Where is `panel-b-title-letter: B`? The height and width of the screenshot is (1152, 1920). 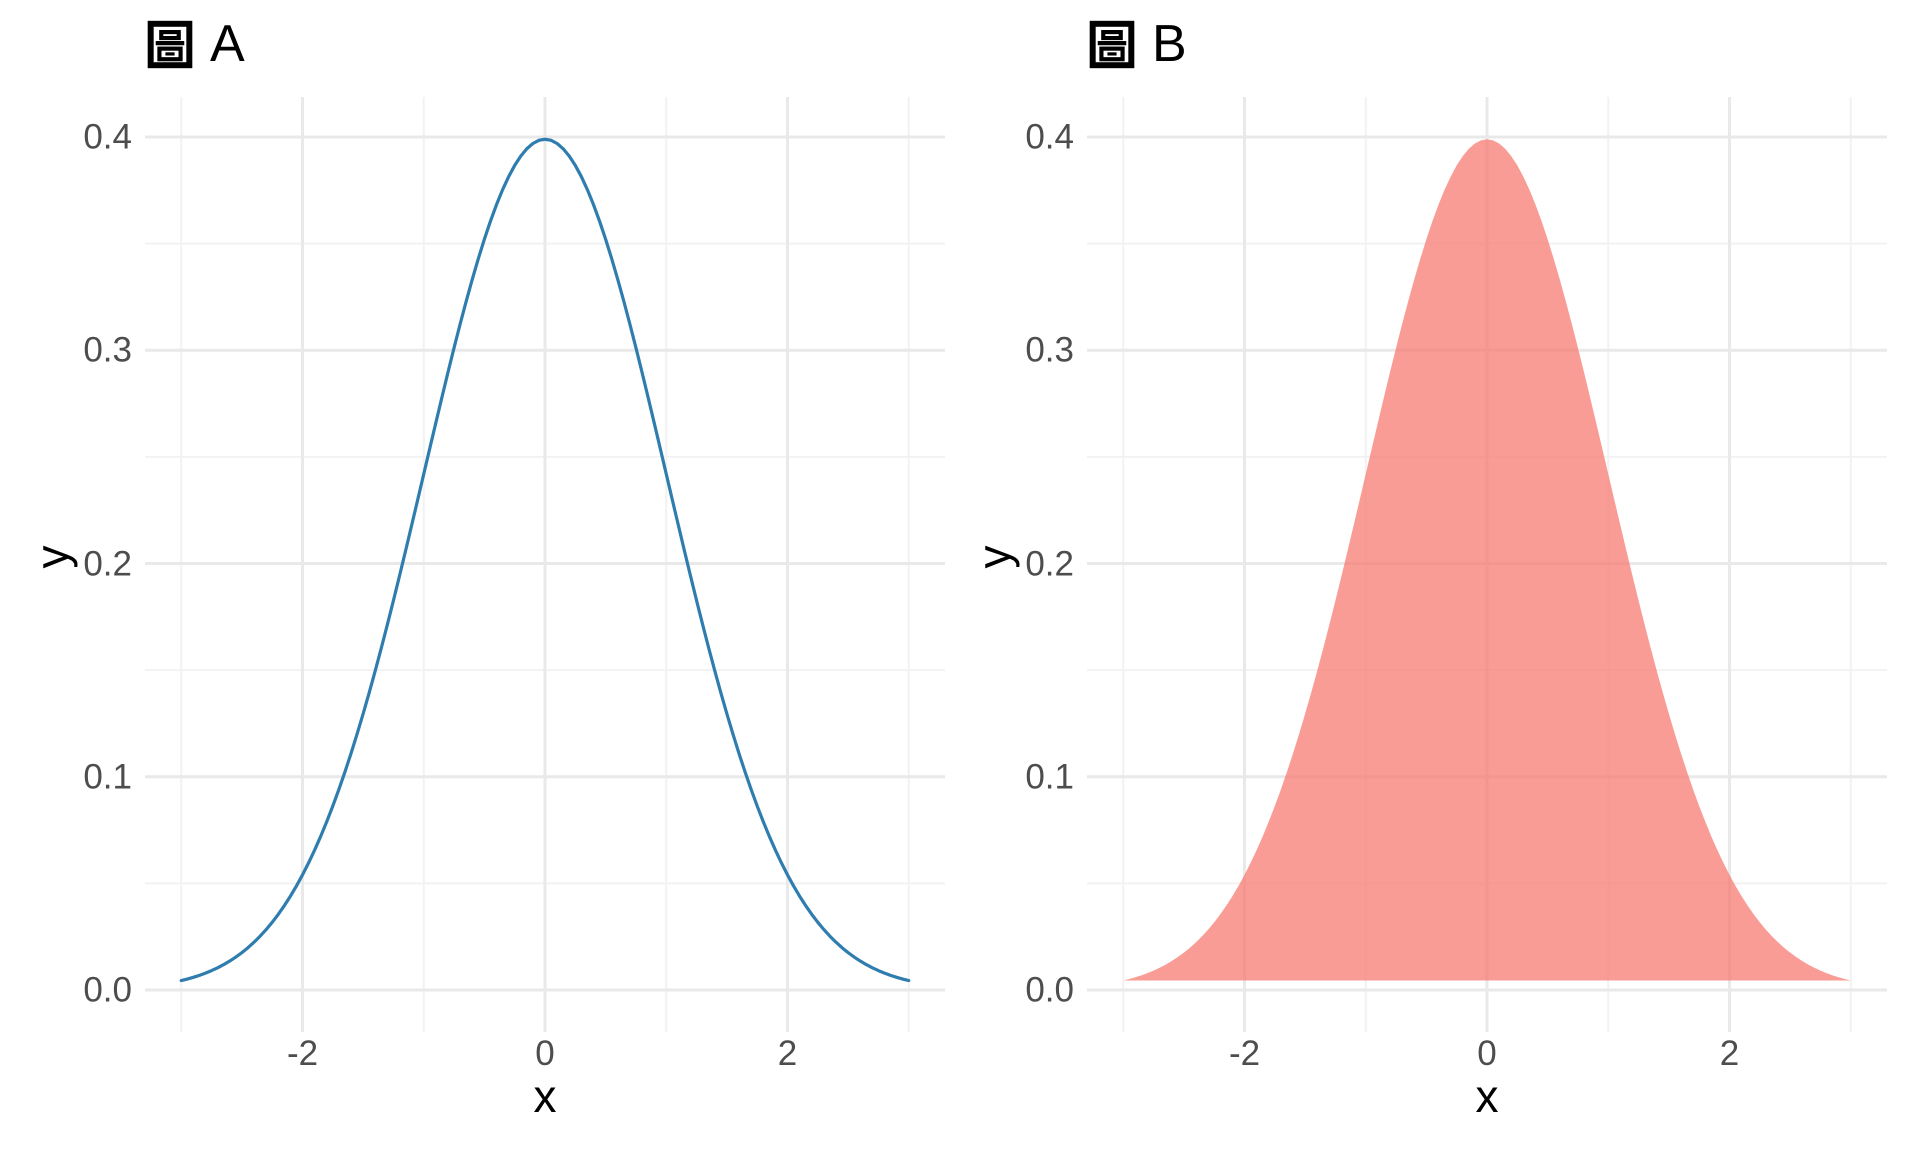
panel-b-title-letter: B is located at coordinates (1169, 44).